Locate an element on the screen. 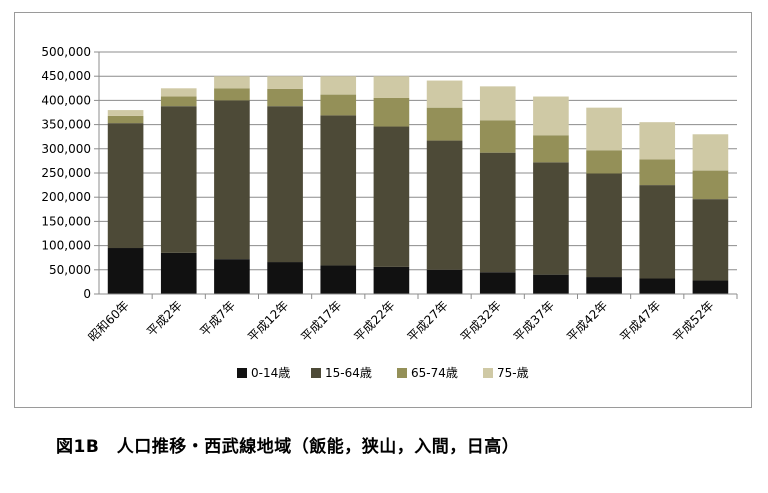 Image resolution: width=768 pixels, height=493 pixels. x-tick-label: 平成22年 is located at coordinates (374, 321).